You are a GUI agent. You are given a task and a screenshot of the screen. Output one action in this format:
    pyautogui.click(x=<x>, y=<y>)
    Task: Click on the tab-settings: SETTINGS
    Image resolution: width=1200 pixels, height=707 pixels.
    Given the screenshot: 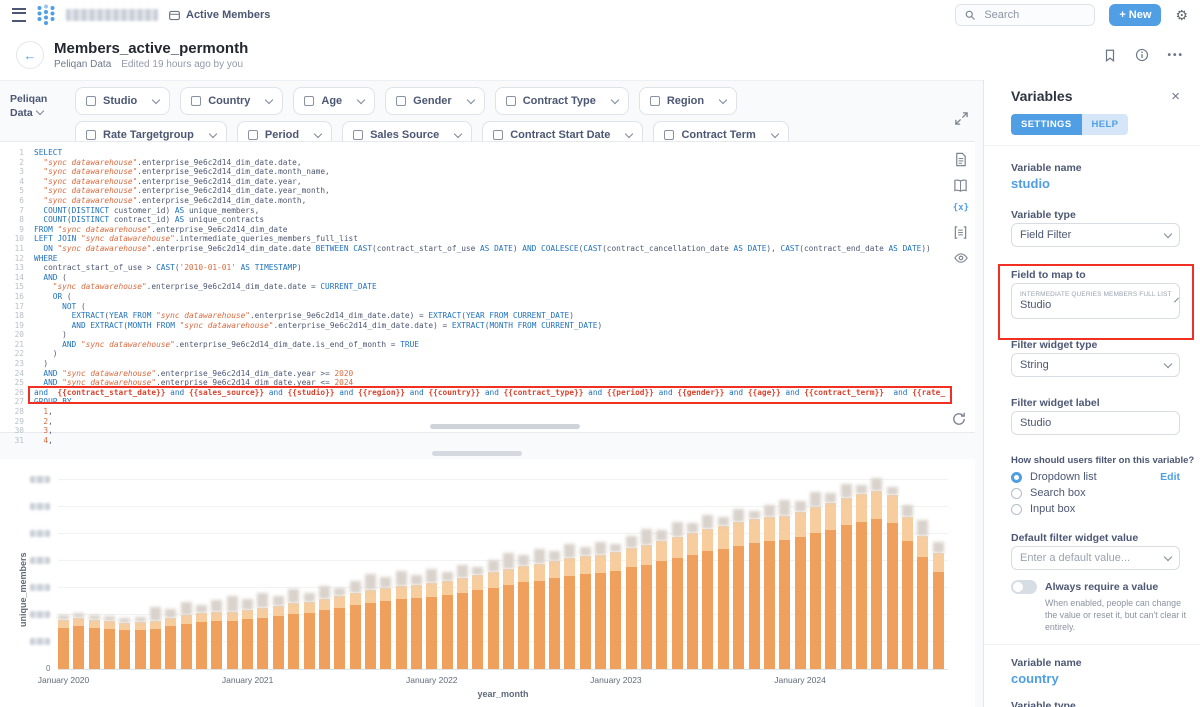 What is the action you would take?
    pyautogui.click(x=1046, y=124)
    